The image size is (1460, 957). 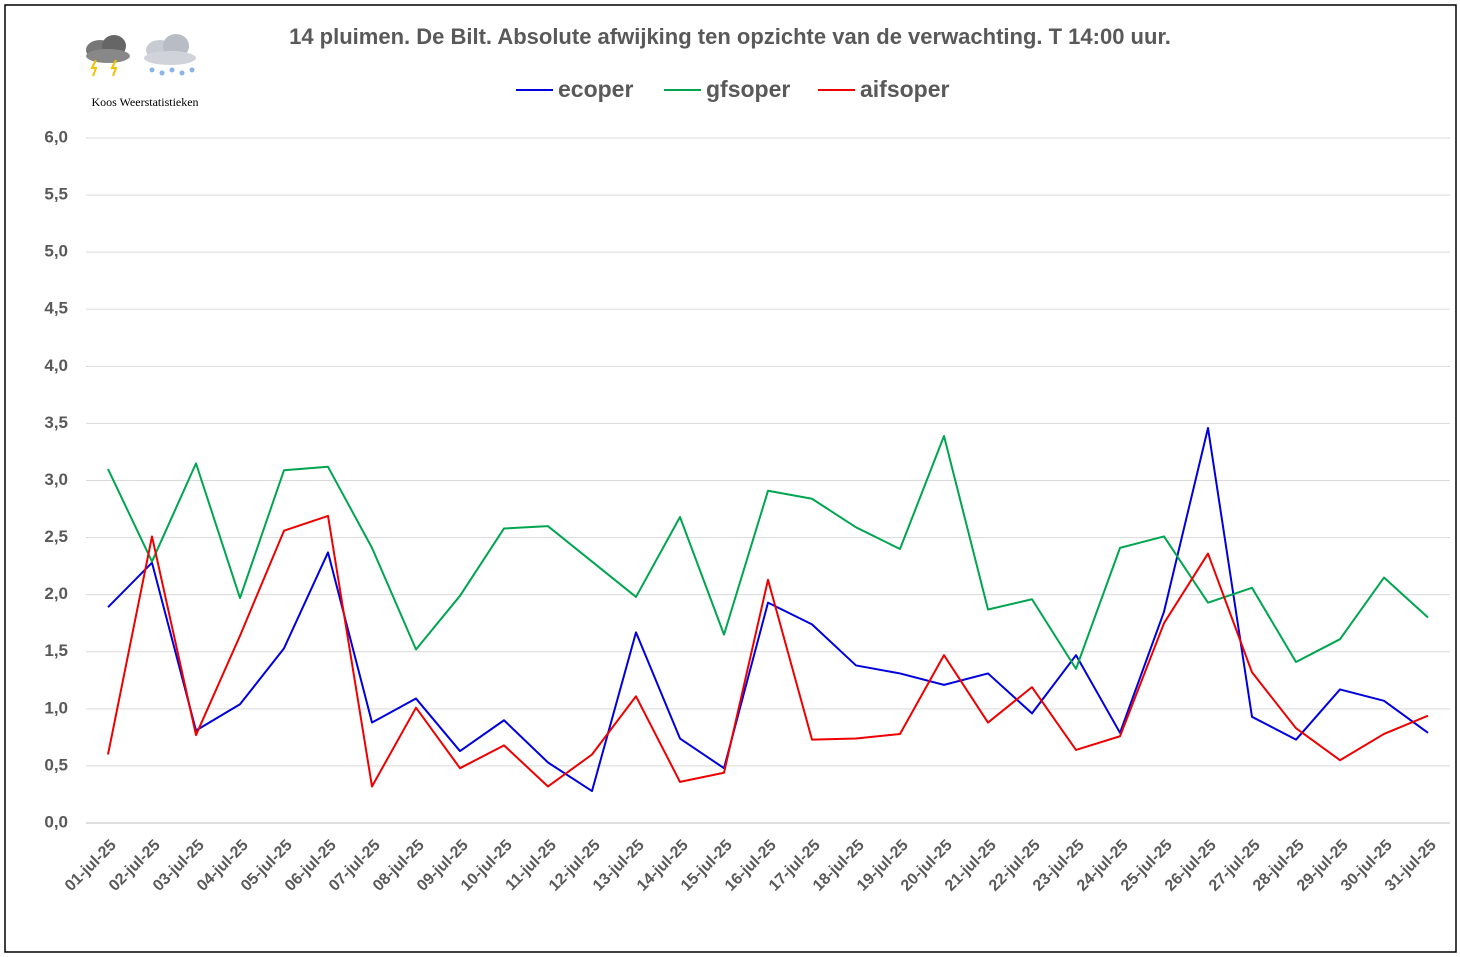 What do you see at coordinates (141, 55) in the screenshot?
I see `logo` at bounding box center [141, 55].